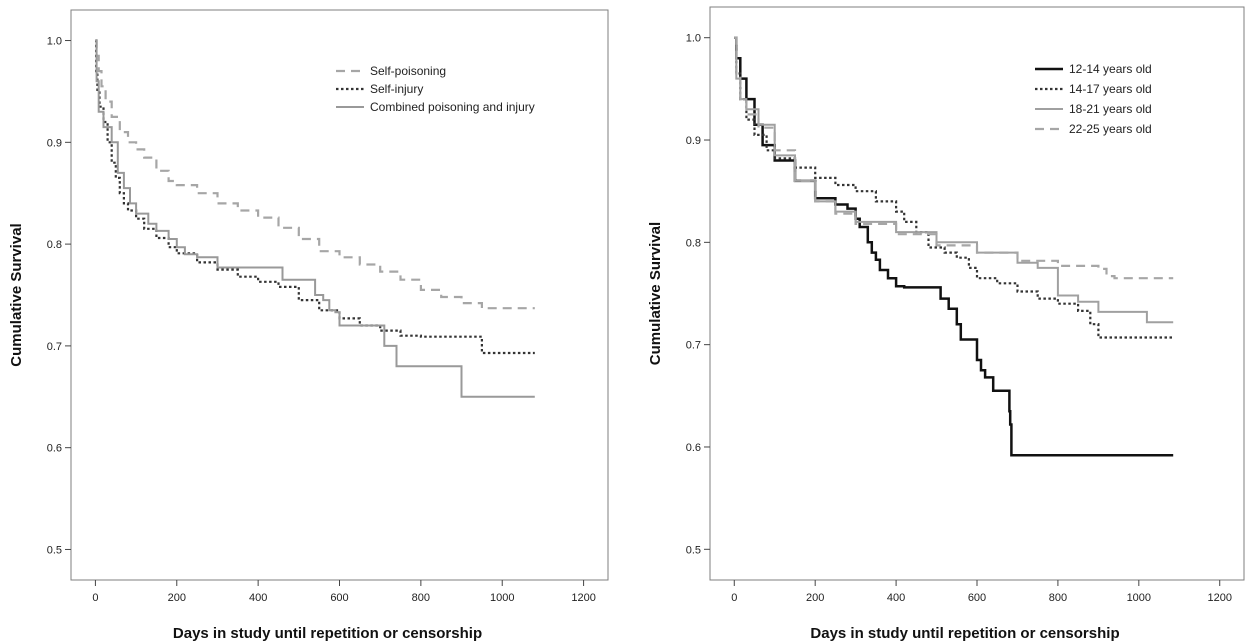 This screenshot has width=1246, height=643. I want to click on legend-label: Self-injury, so click(396, 89).